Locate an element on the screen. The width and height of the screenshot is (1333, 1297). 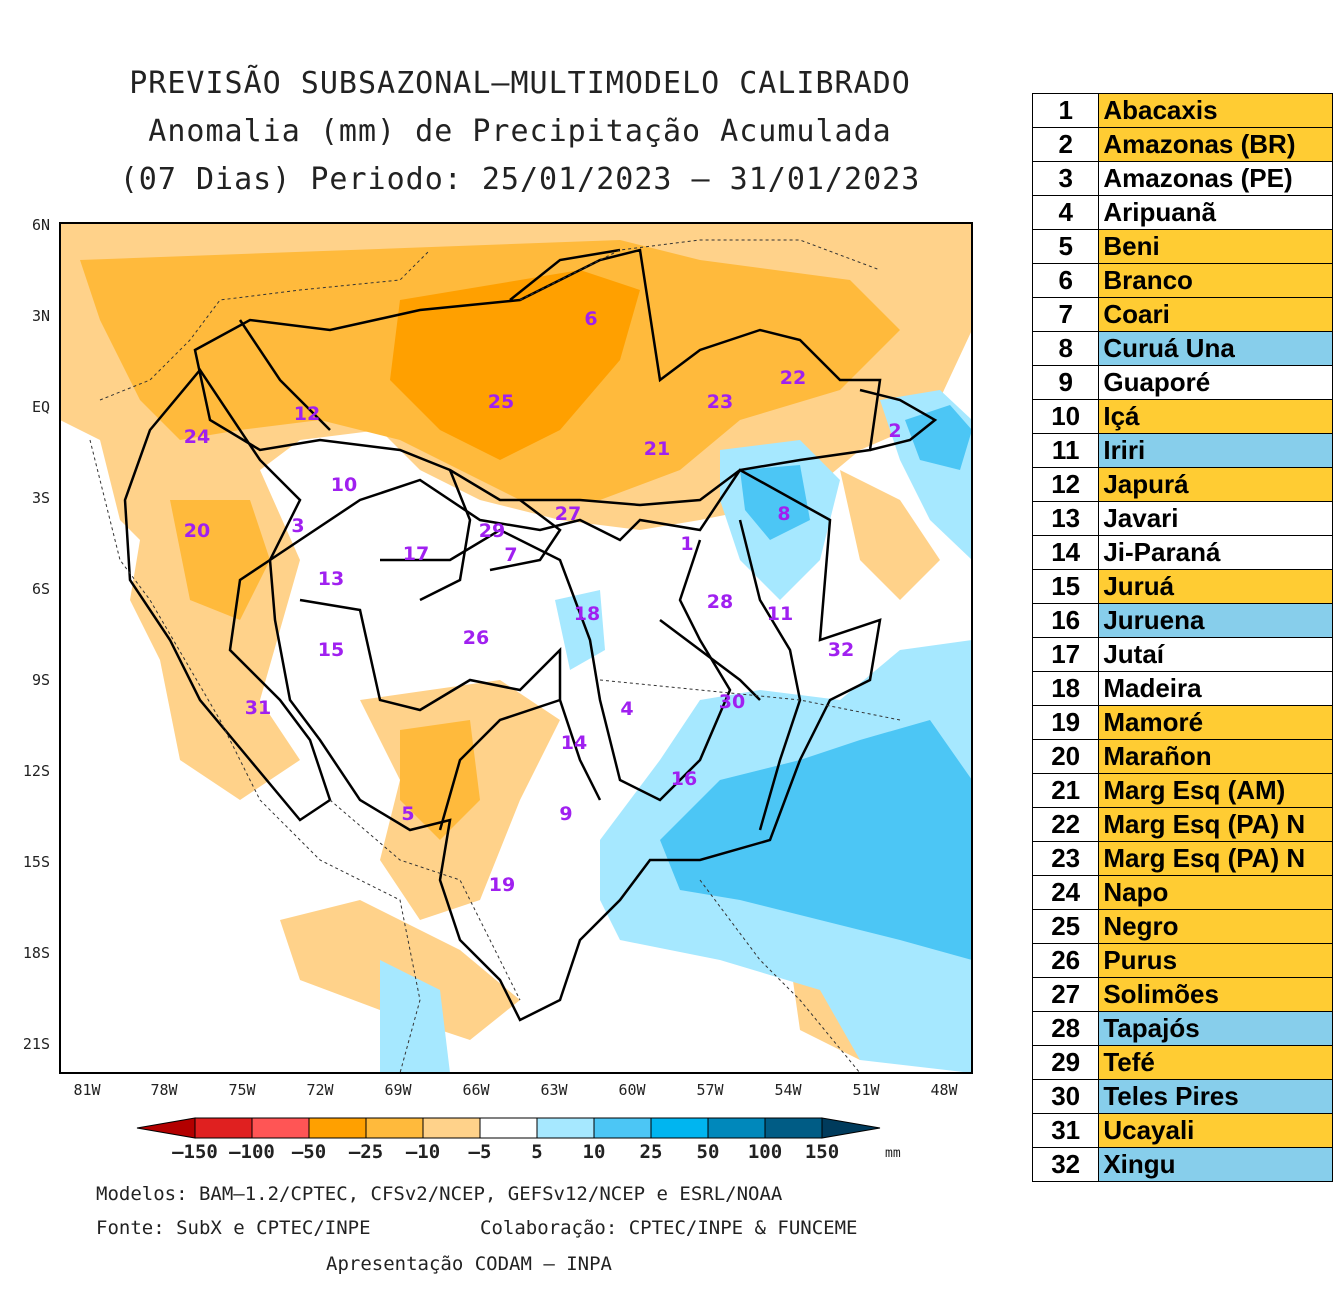
basin-name-cell: Napo is located at coordinates (1215, 892).